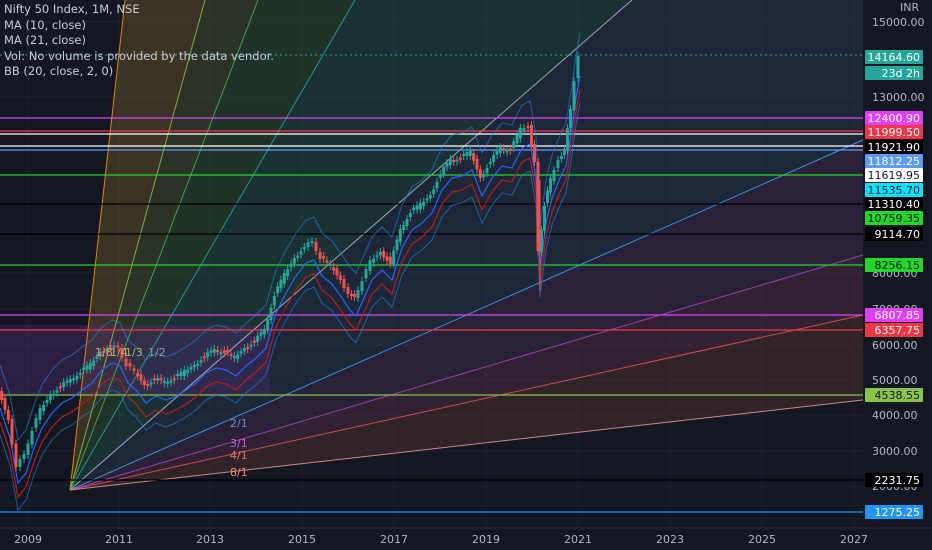 The height and width of the screenshot is (550, 932). I want to click on price-axis-panel, so click(897, 275).